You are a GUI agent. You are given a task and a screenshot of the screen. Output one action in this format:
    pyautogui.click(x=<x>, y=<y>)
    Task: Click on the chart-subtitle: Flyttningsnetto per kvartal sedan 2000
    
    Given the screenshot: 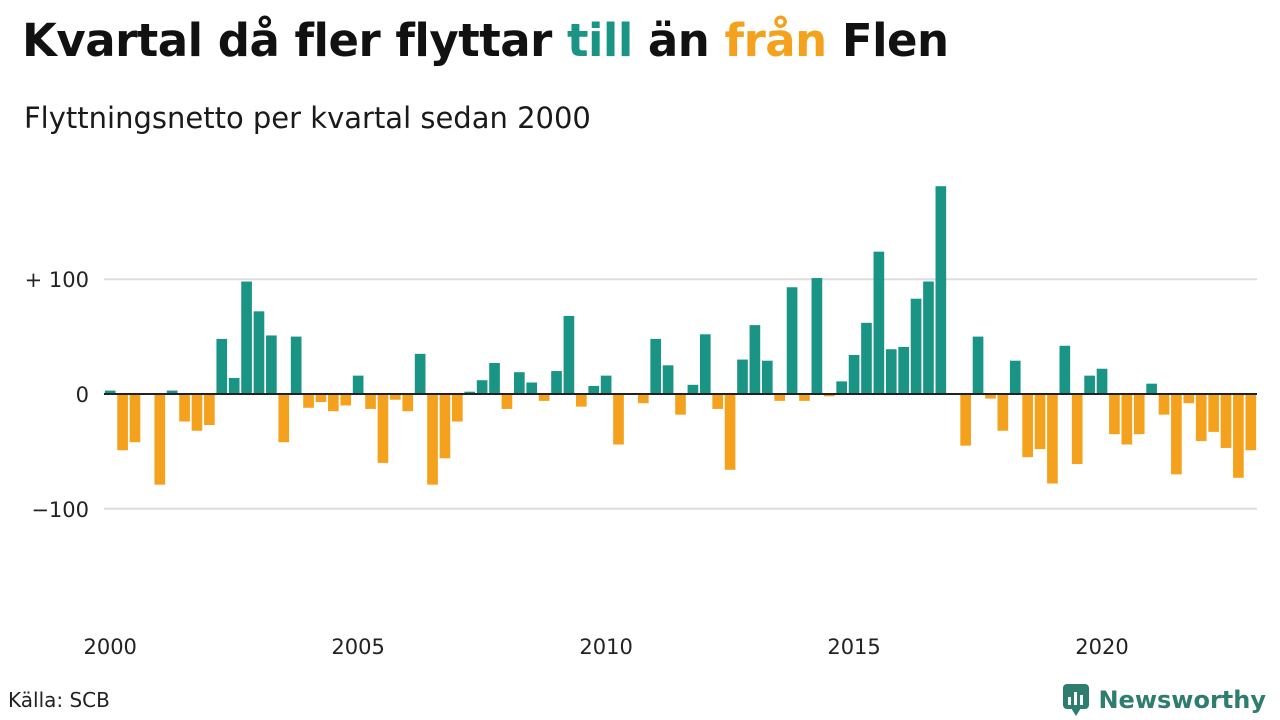 What is the action you would take?
    pyautogui.click(x=307, y=118)
    